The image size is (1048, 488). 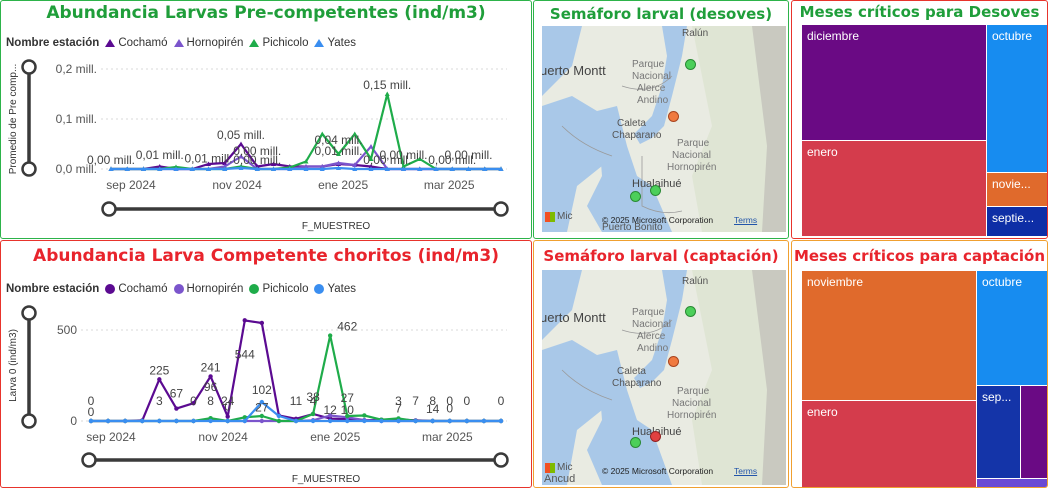 I want to click on map1-terrain, so click(x=664, y=129).